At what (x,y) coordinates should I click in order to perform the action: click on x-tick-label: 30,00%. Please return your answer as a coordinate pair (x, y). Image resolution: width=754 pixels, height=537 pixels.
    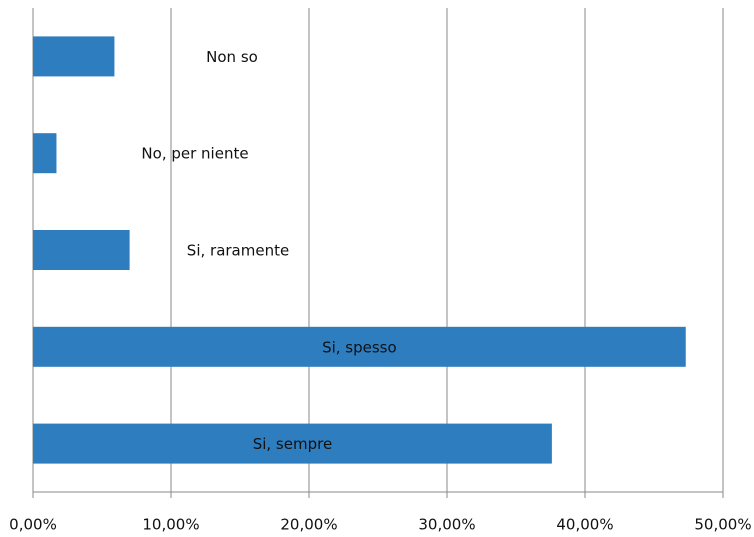
    Looking at the image, I should click on (446, 525).